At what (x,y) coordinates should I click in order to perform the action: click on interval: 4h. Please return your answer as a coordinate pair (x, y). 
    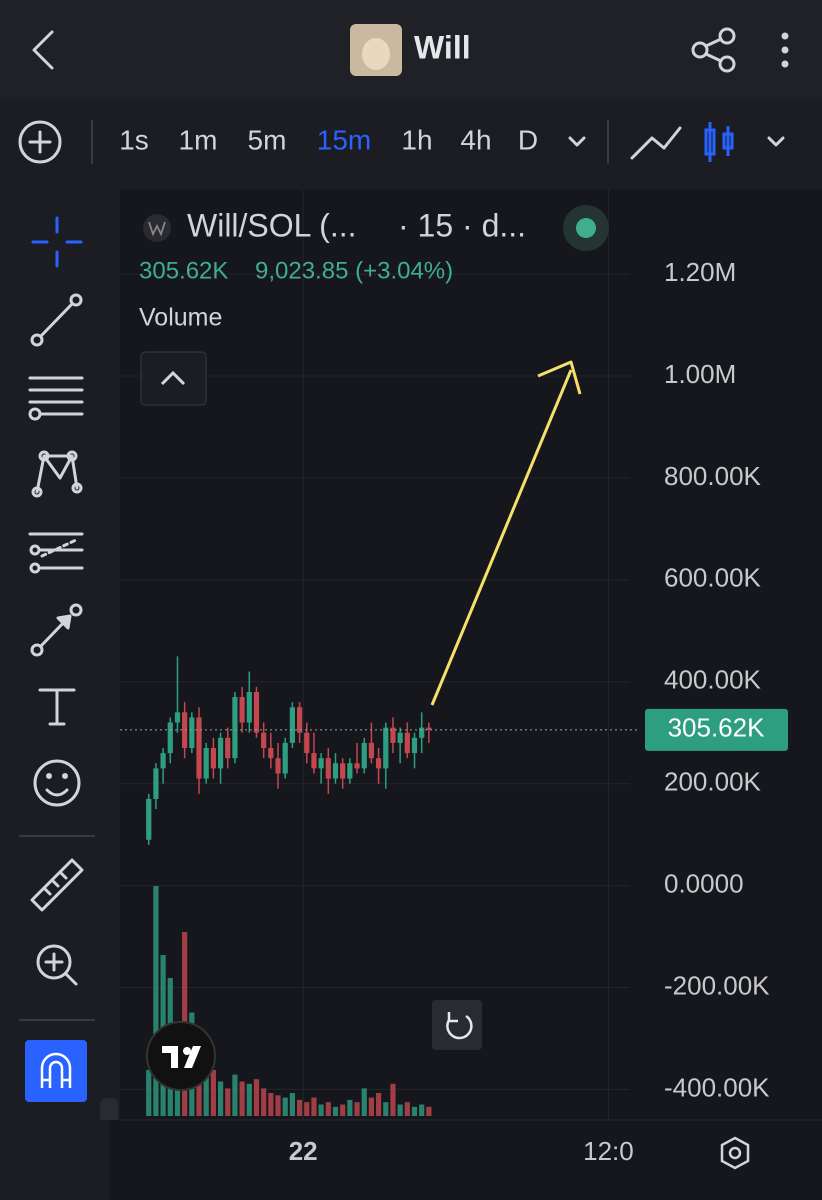
    Looking at the image, I should click on (475, 139).